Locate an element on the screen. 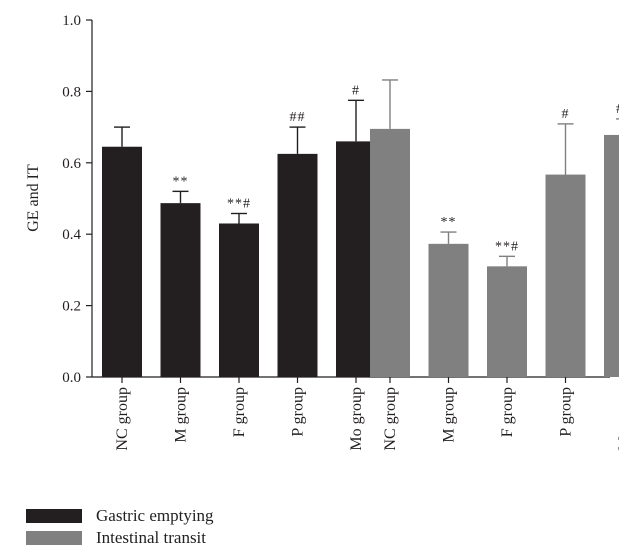  legend: Gastric emptying Intestinal transit is located at coordinates (120, 527).